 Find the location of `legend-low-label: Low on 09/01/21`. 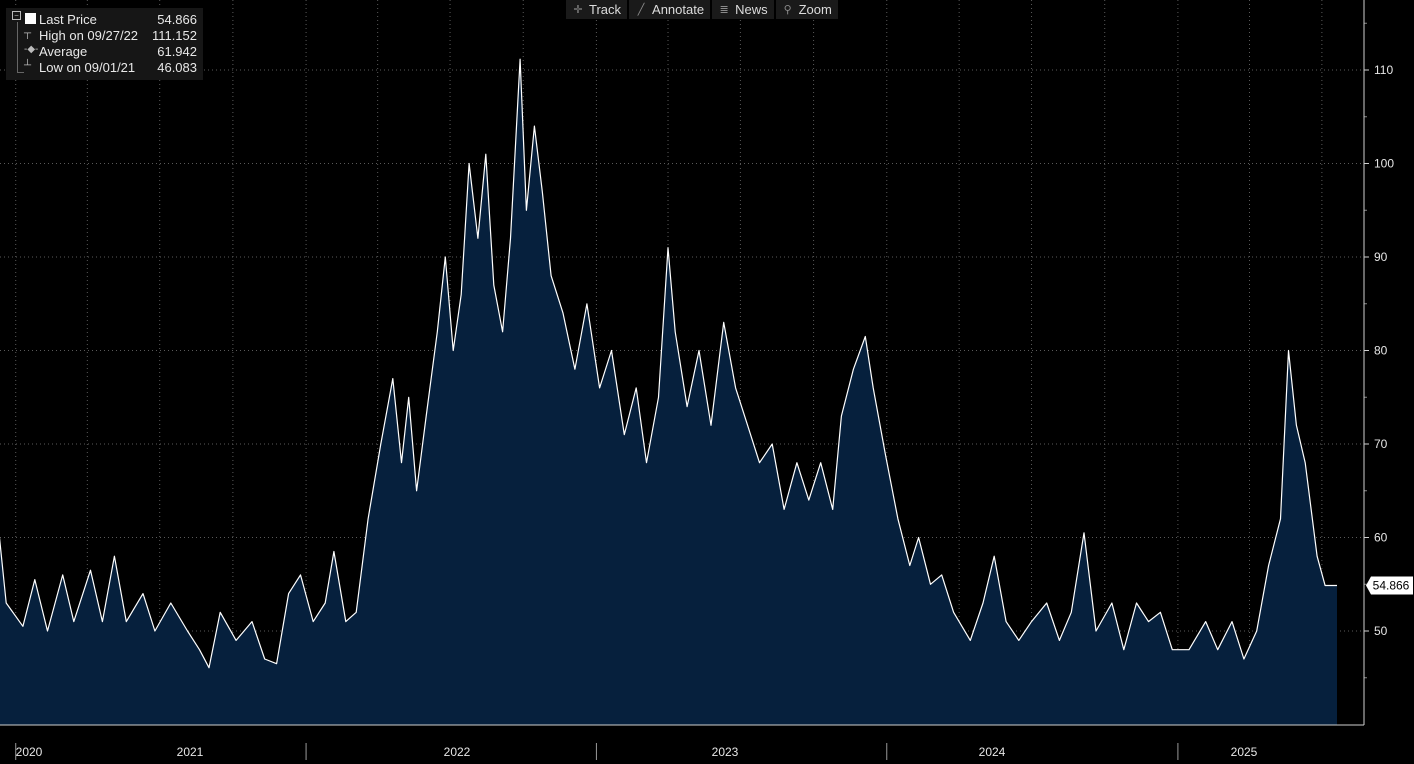

legend-low-label: Low on 09/01/21 is located at coordinates (87, 67).